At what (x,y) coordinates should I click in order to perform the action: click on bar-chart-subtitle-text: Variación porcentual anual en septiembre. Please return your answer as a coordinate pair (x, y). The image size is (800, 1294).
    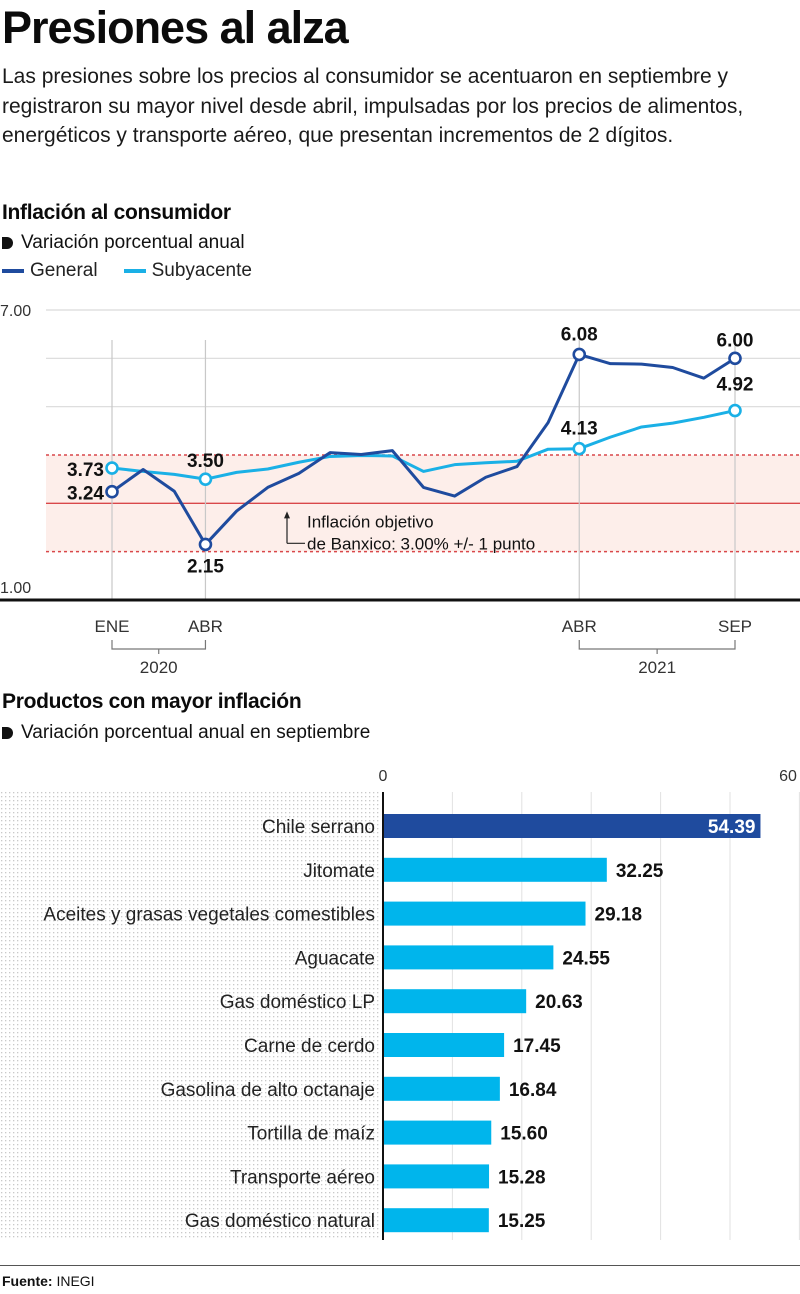
    Looking at the image, I should click on (196, 732).